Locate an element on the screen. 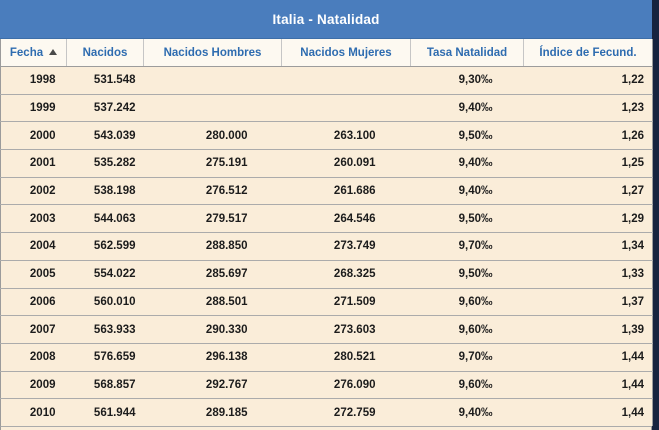 The height and width of the screenshot is (430, 659). cell-fecha: 2007 is located at coordinates (33, 329).